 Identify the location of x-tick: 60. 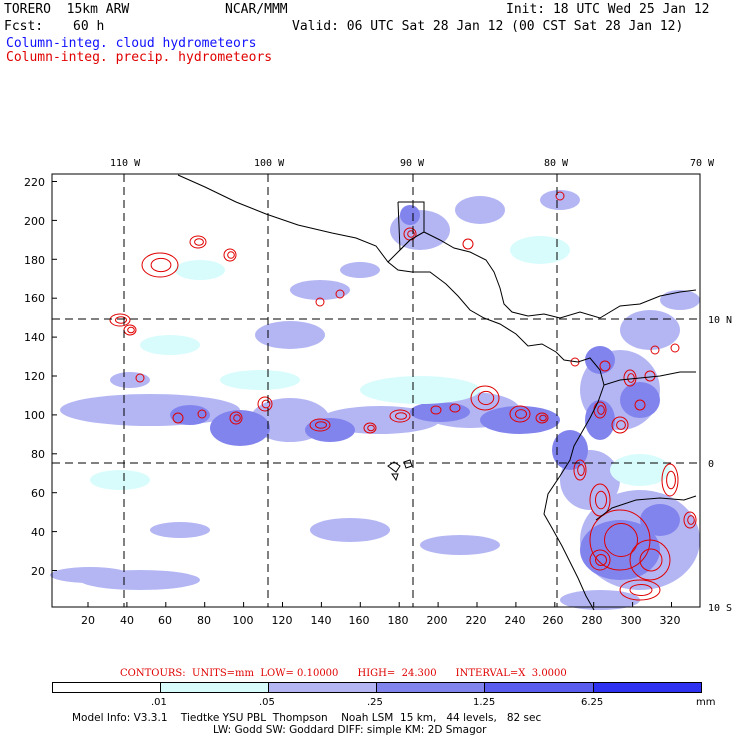
(165, 620).